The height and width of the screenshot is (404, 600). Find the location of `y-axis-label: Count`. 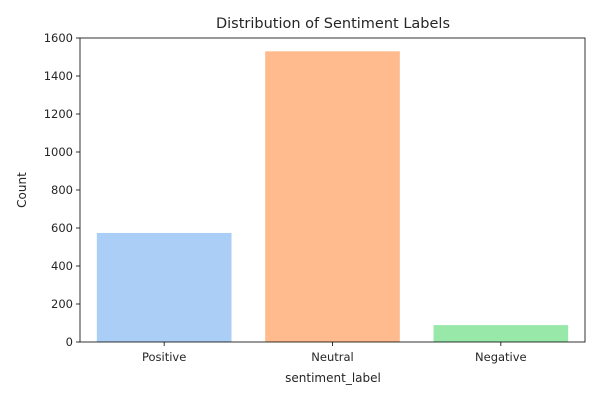

y-axis-label: Count is located at coordinates (22, 190).